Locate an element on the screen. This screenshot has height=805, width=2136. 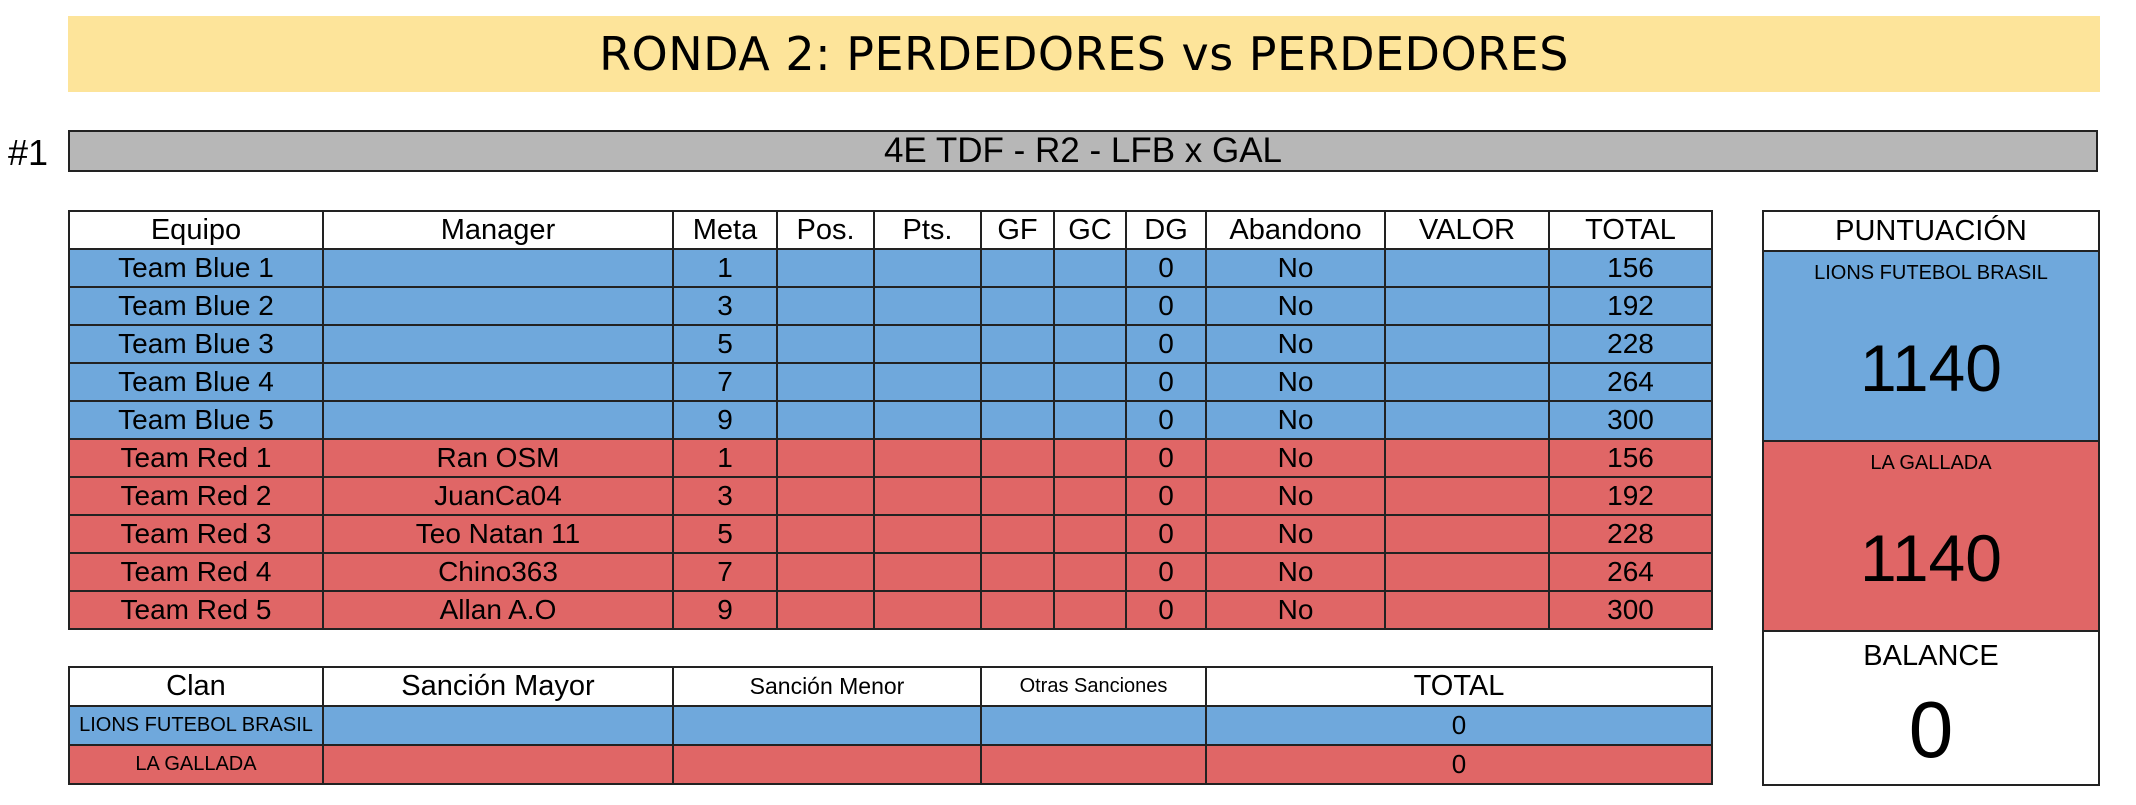
clan-cell: LA GALLADA is located at coordinates (196, 764).